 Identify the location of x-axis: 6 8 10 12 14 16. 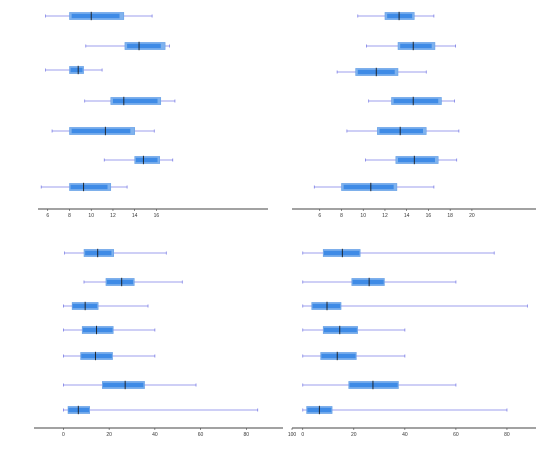
(153, 213).